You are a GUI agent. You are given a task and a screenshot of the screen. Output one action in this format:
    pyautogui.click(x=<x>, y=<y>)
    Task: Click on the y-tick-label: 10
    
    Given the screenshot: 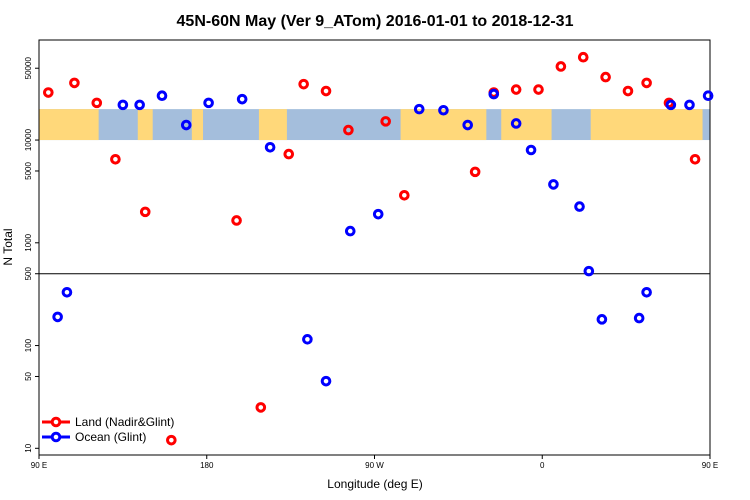 What is the action you would take?
    pyautogui.click(x=28, y=447)
    